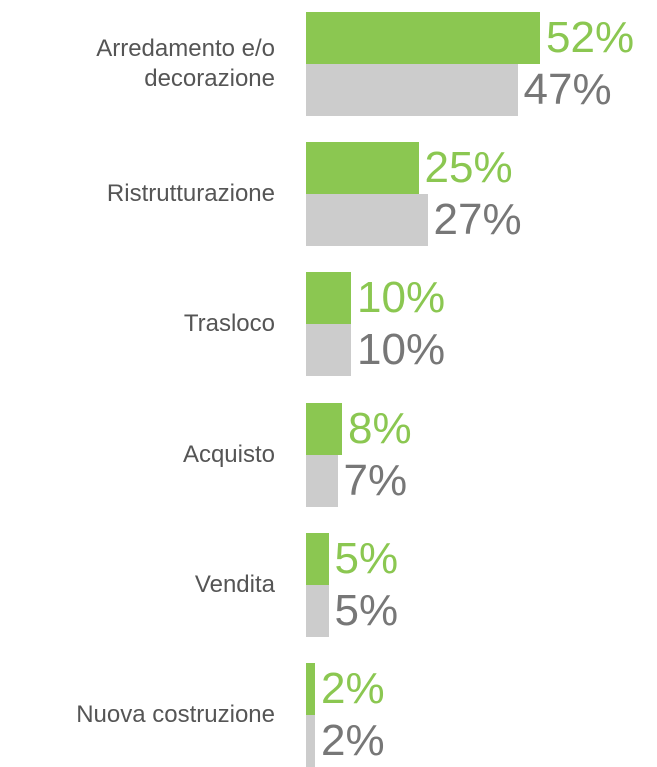 This screenshot has width=657, height=767. What do you see at coordinates (375, 480) in the screenshot?
I see `value-label: 7%` at bounding box center [375, 480].